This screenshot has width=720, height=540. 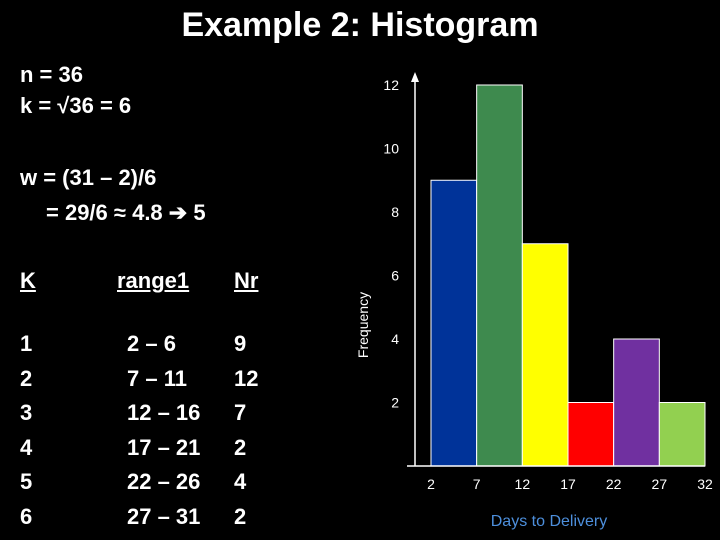 What do you see at coordinates (26, 447) in the screenshot?
I see `k-cell: 4` at bounding box center [26, 447].